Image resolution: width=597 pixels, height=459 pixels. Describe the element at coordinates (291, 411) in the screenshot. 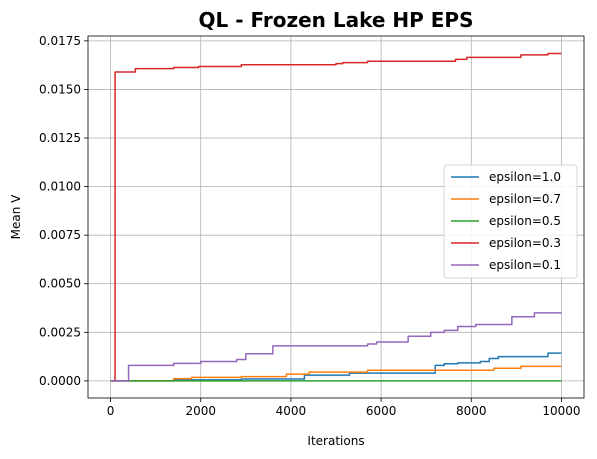

I see `x-tick-label: 4000` at that location.